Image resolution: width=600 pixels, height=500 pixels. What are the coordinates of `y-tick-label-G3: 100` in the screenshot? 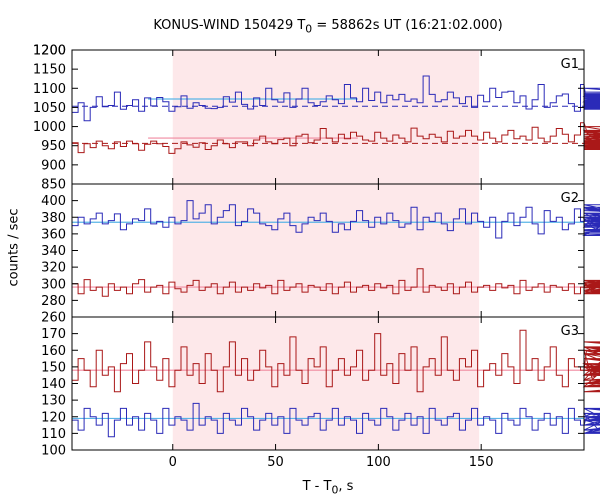 It's located at (53, 451).